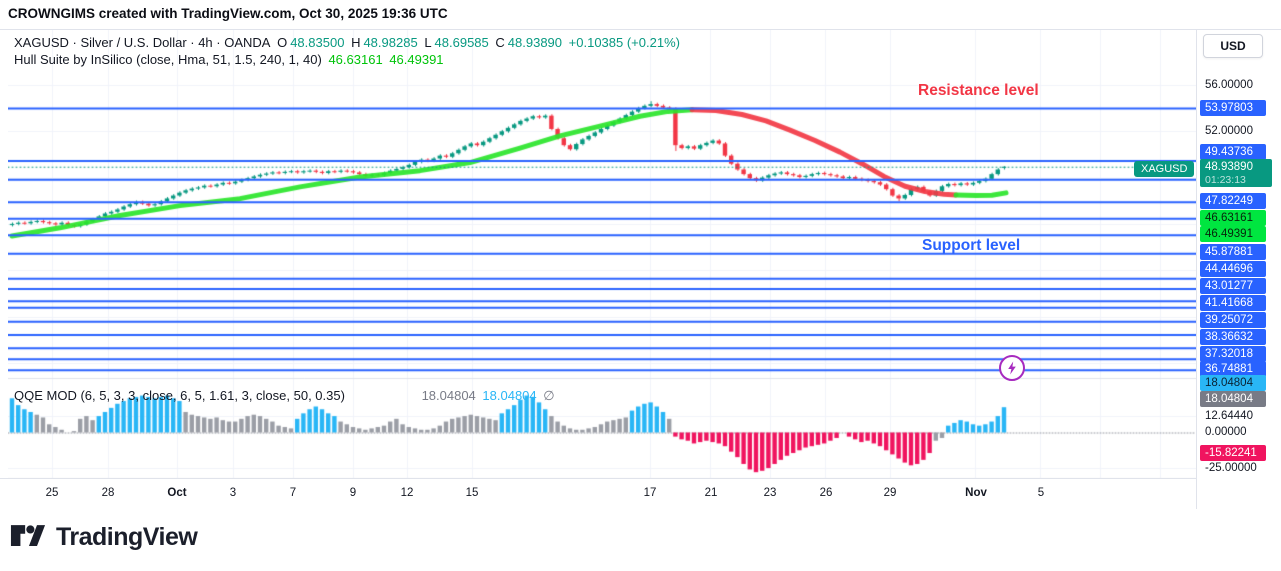  What do you see at coordinates (108, 493) in the screenshot?
I see `time-tick-label: 28` at bounding box center [108, 493].